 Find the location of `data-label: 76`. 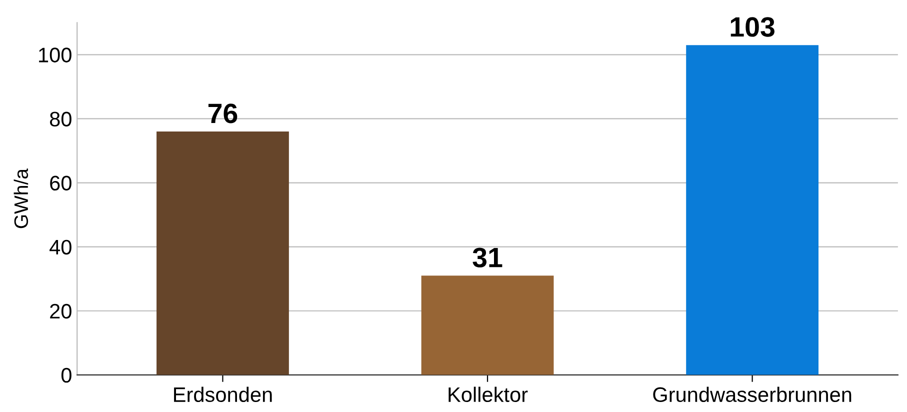

data-label: 76 is located at coordinates (223, 114).